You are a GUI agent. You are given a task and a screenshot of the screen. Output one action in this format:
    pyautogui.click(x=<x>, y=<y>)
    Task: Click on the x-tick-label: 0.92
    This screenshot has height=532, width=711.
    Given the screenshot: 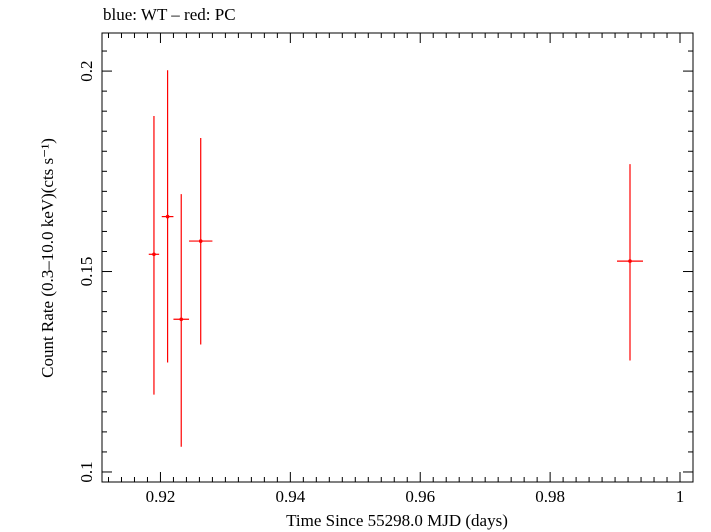 What is the action you would take?
    pyautogui.click(x=161, y=496)
    